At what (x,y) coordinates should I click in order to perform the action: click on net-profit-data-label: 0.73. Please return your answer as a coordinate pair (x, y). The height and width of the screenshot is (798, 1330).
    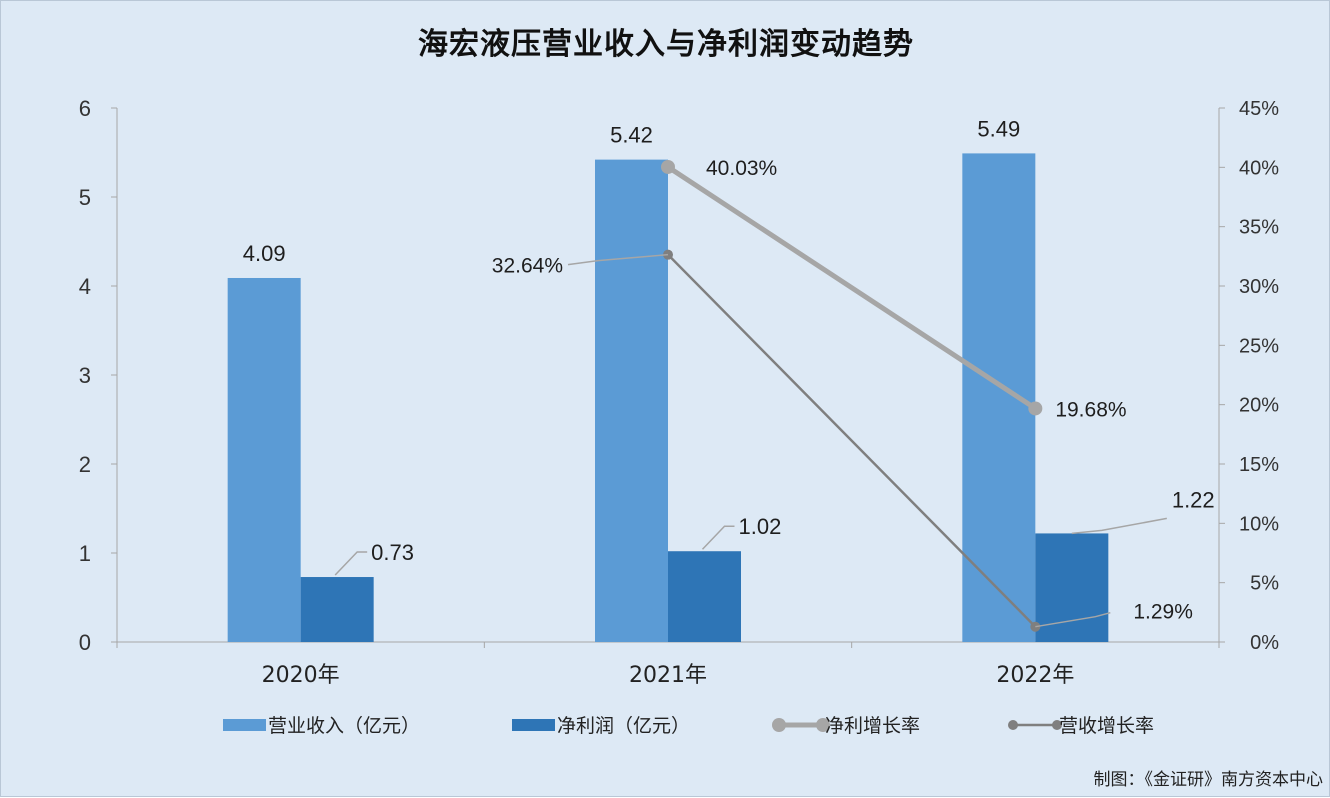
    Looking at the image, I should click on (392, 552).